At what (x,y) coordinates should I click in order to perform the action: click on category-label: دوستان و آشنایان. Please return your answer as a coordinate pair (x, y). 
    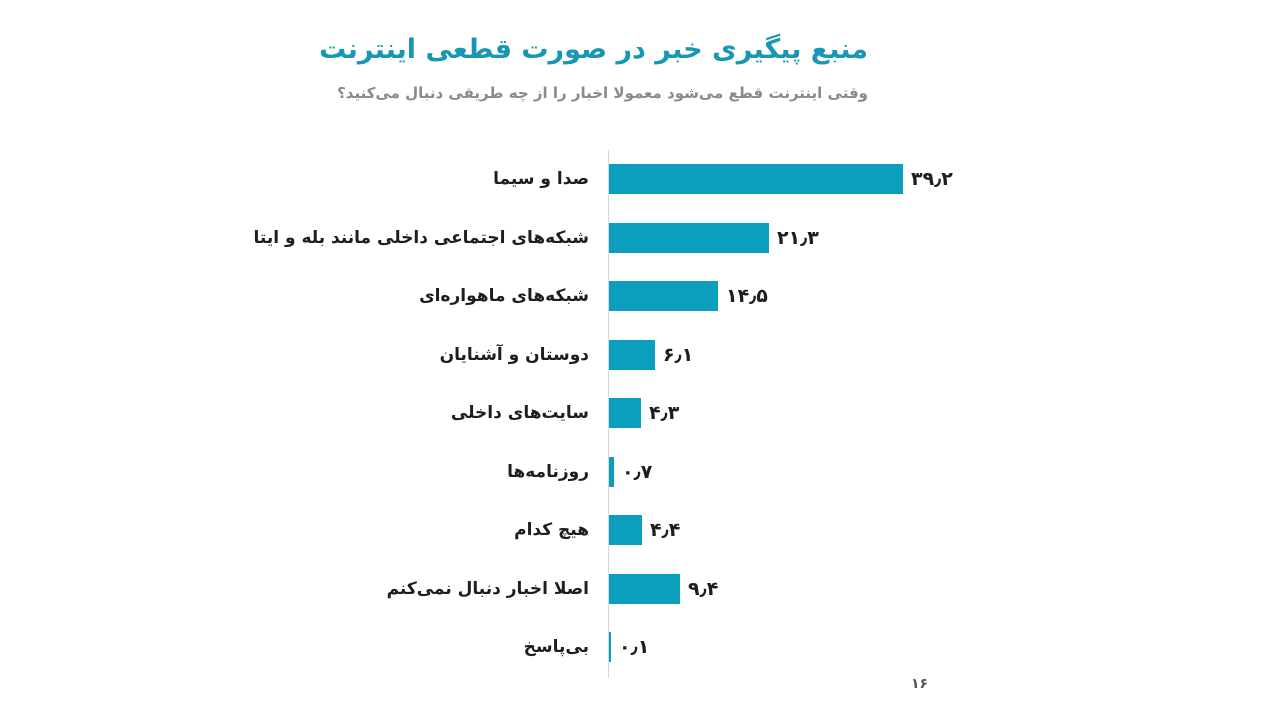
    Looking at the image, I should click on (514, 355).